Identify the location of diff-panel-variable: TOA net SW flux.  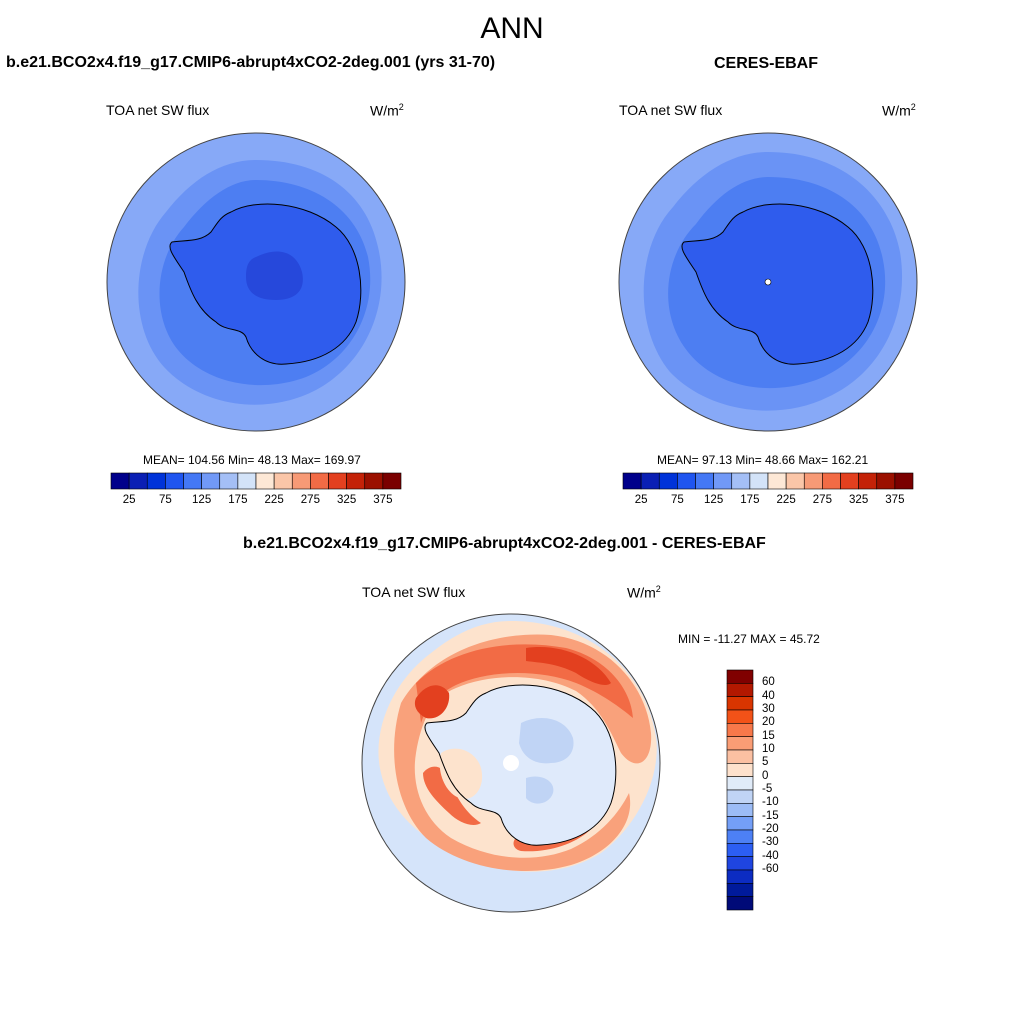
(414, 592).